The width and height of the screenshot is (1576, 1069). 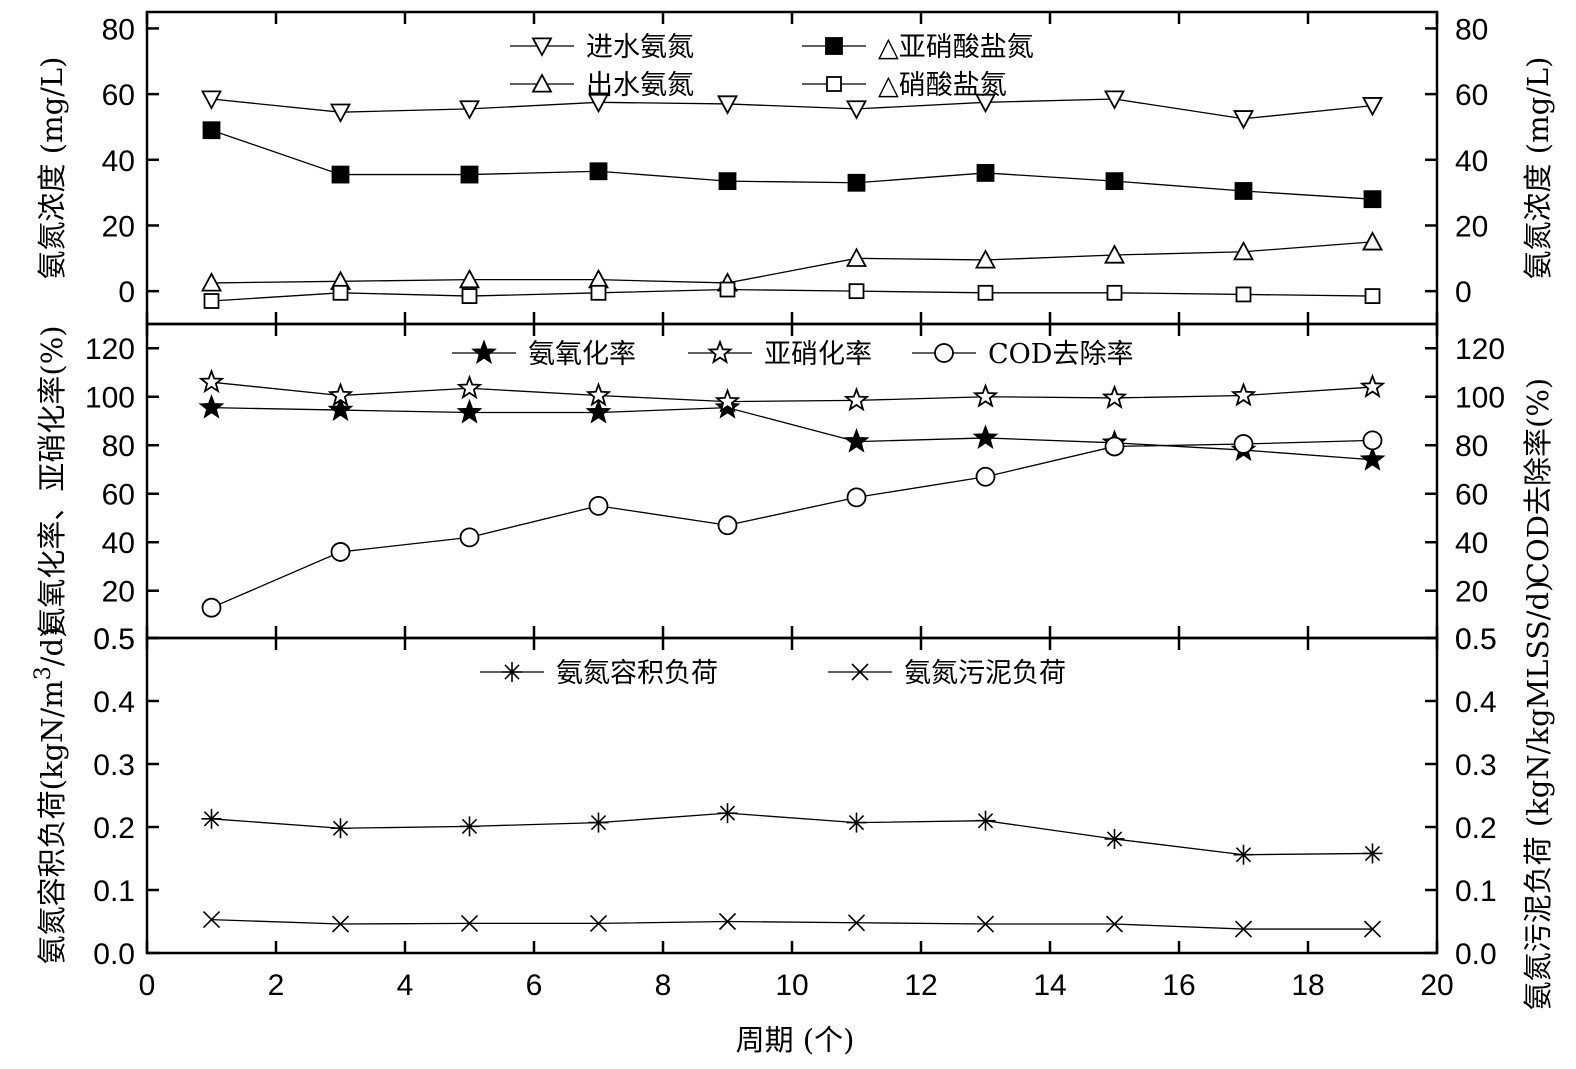 I want to click on legend-label-middle-1: 亚硝化率, so click(x=818, y=354).